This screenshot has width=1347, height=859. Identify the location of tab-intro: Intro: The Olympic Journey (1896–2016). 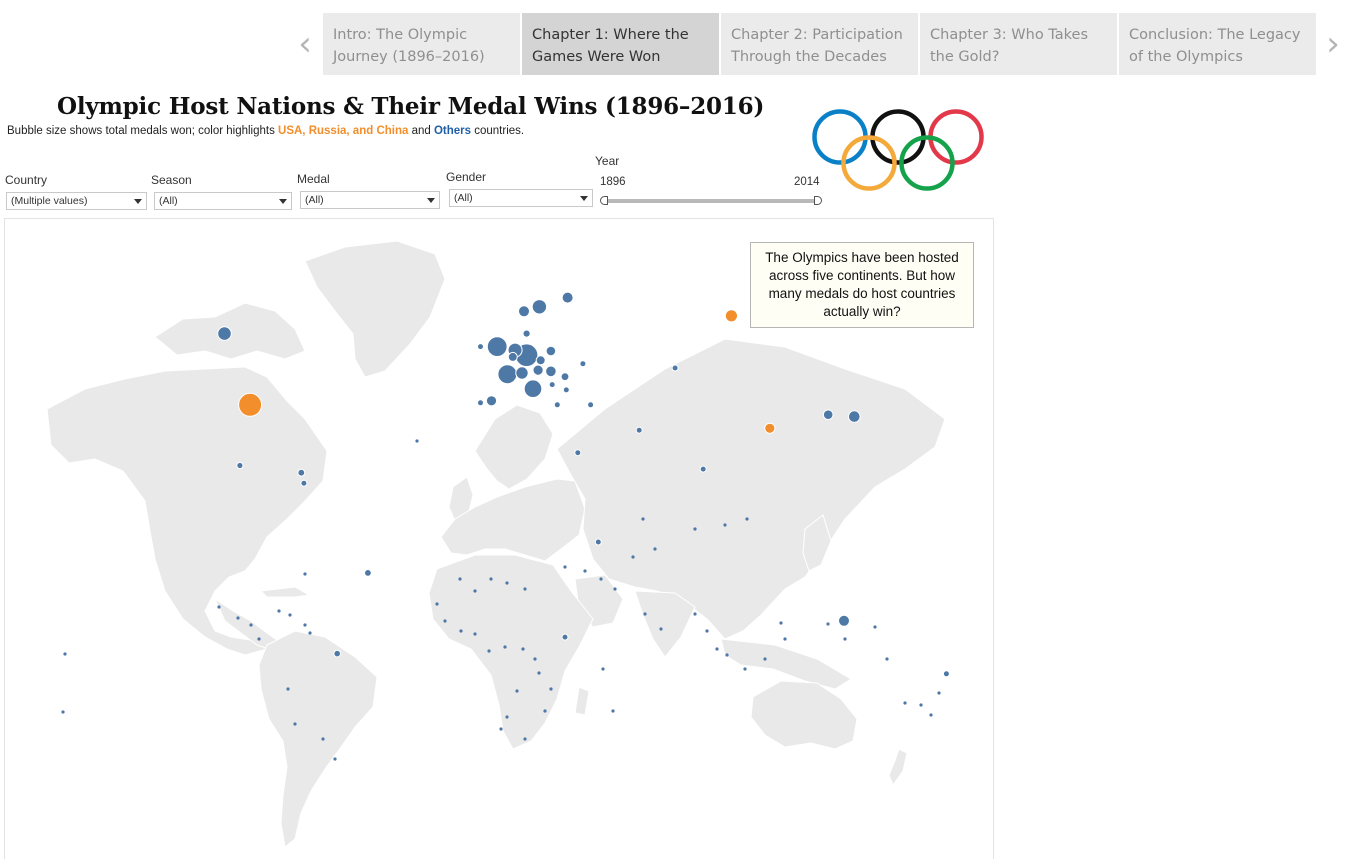
(421, 44).